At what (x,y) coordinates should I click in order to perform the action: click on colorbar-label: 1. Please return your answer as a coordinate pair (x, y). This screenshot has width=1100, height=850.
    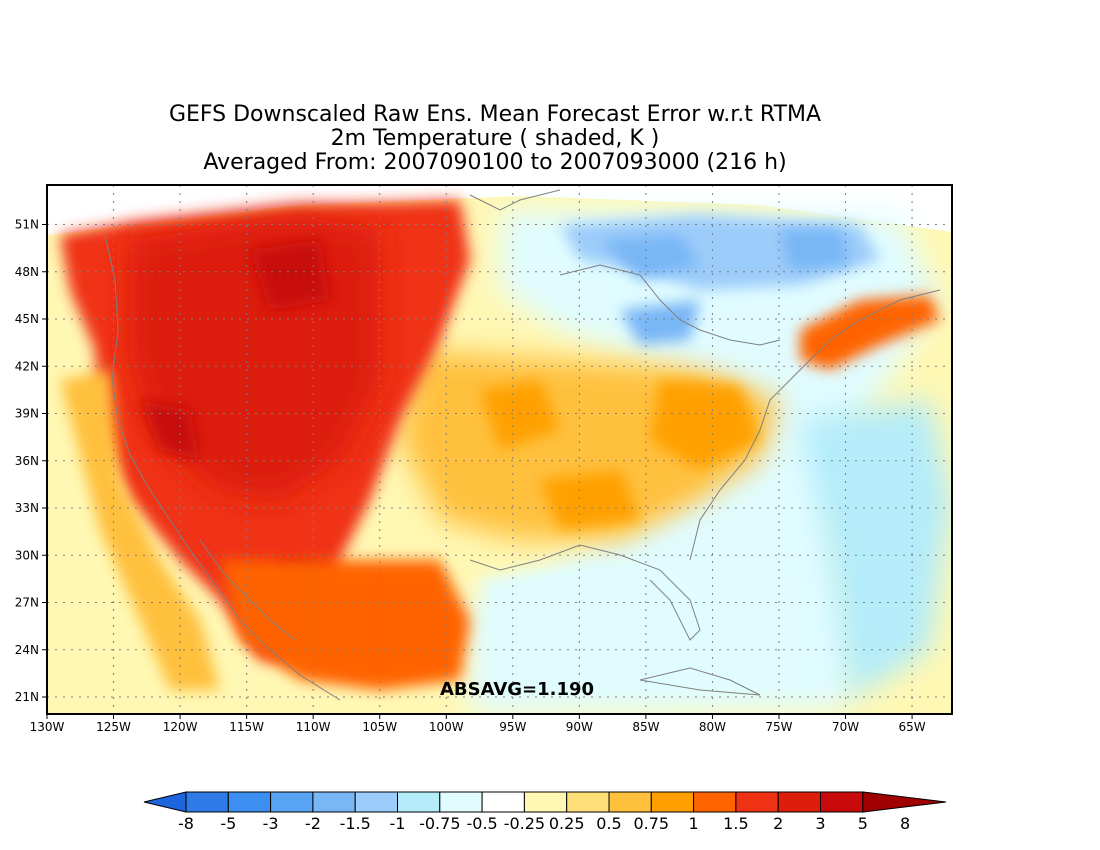
    Looking at the image, I should click on (694, 823).